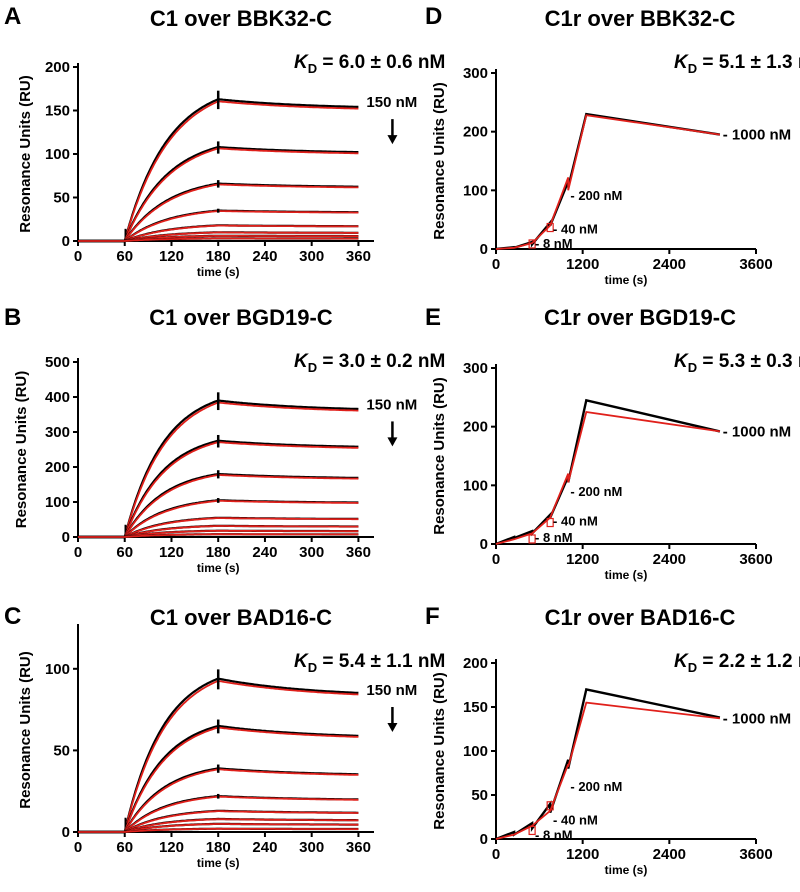 The image size is (800, 892). What do you see at coordinates (241, 18) in the screenshot?
I see `panel-title: C1 over BBK32-C` at bounding box center [241, 18].